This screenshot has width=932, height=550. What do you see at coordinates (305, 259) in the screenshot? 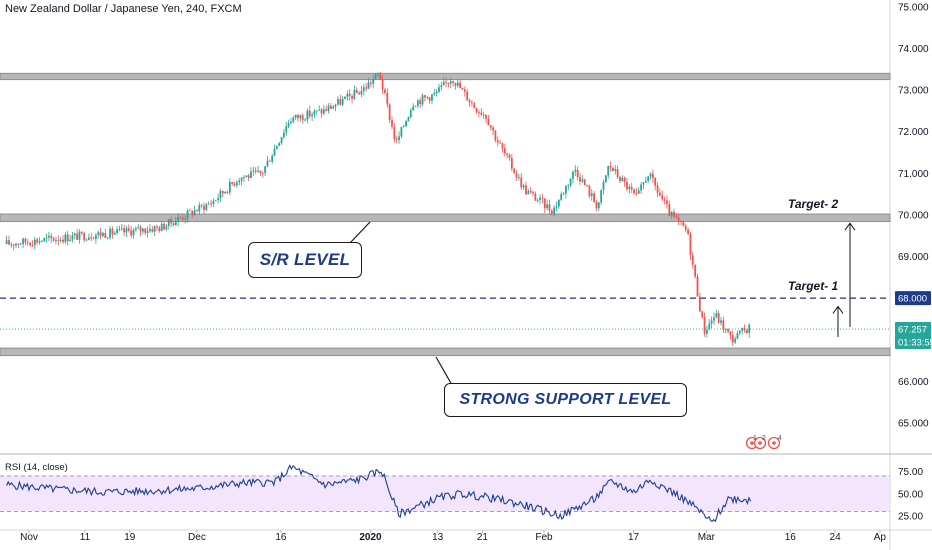
I see `sr-level-label: S/R LEVEL` at bounding box center [305, 259].